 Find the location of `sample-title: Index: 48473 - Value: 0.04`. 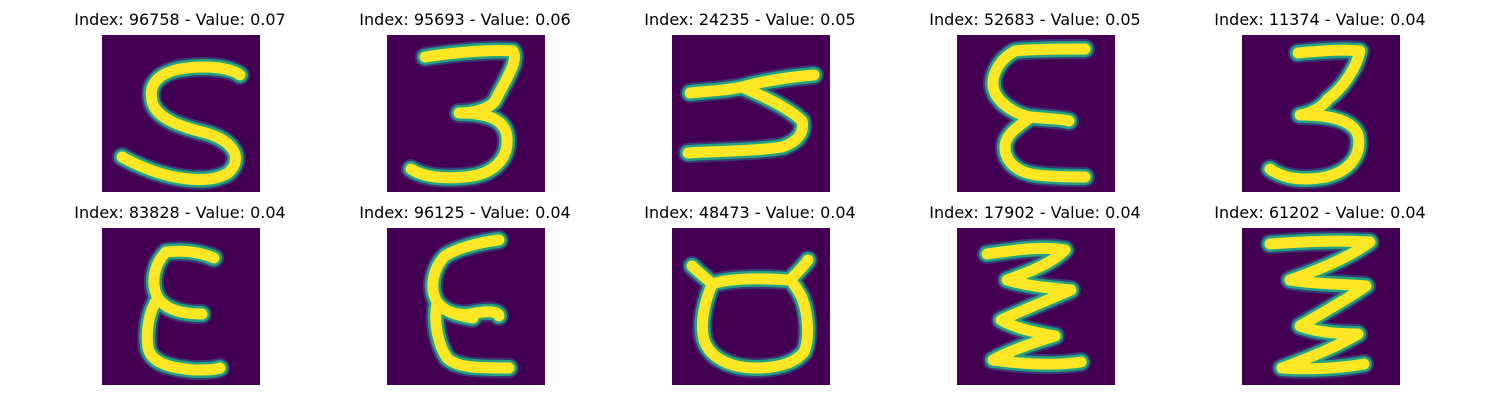

sample-title: Index: 48473 - Value: 0.04 is located at coordinates (750, 212).